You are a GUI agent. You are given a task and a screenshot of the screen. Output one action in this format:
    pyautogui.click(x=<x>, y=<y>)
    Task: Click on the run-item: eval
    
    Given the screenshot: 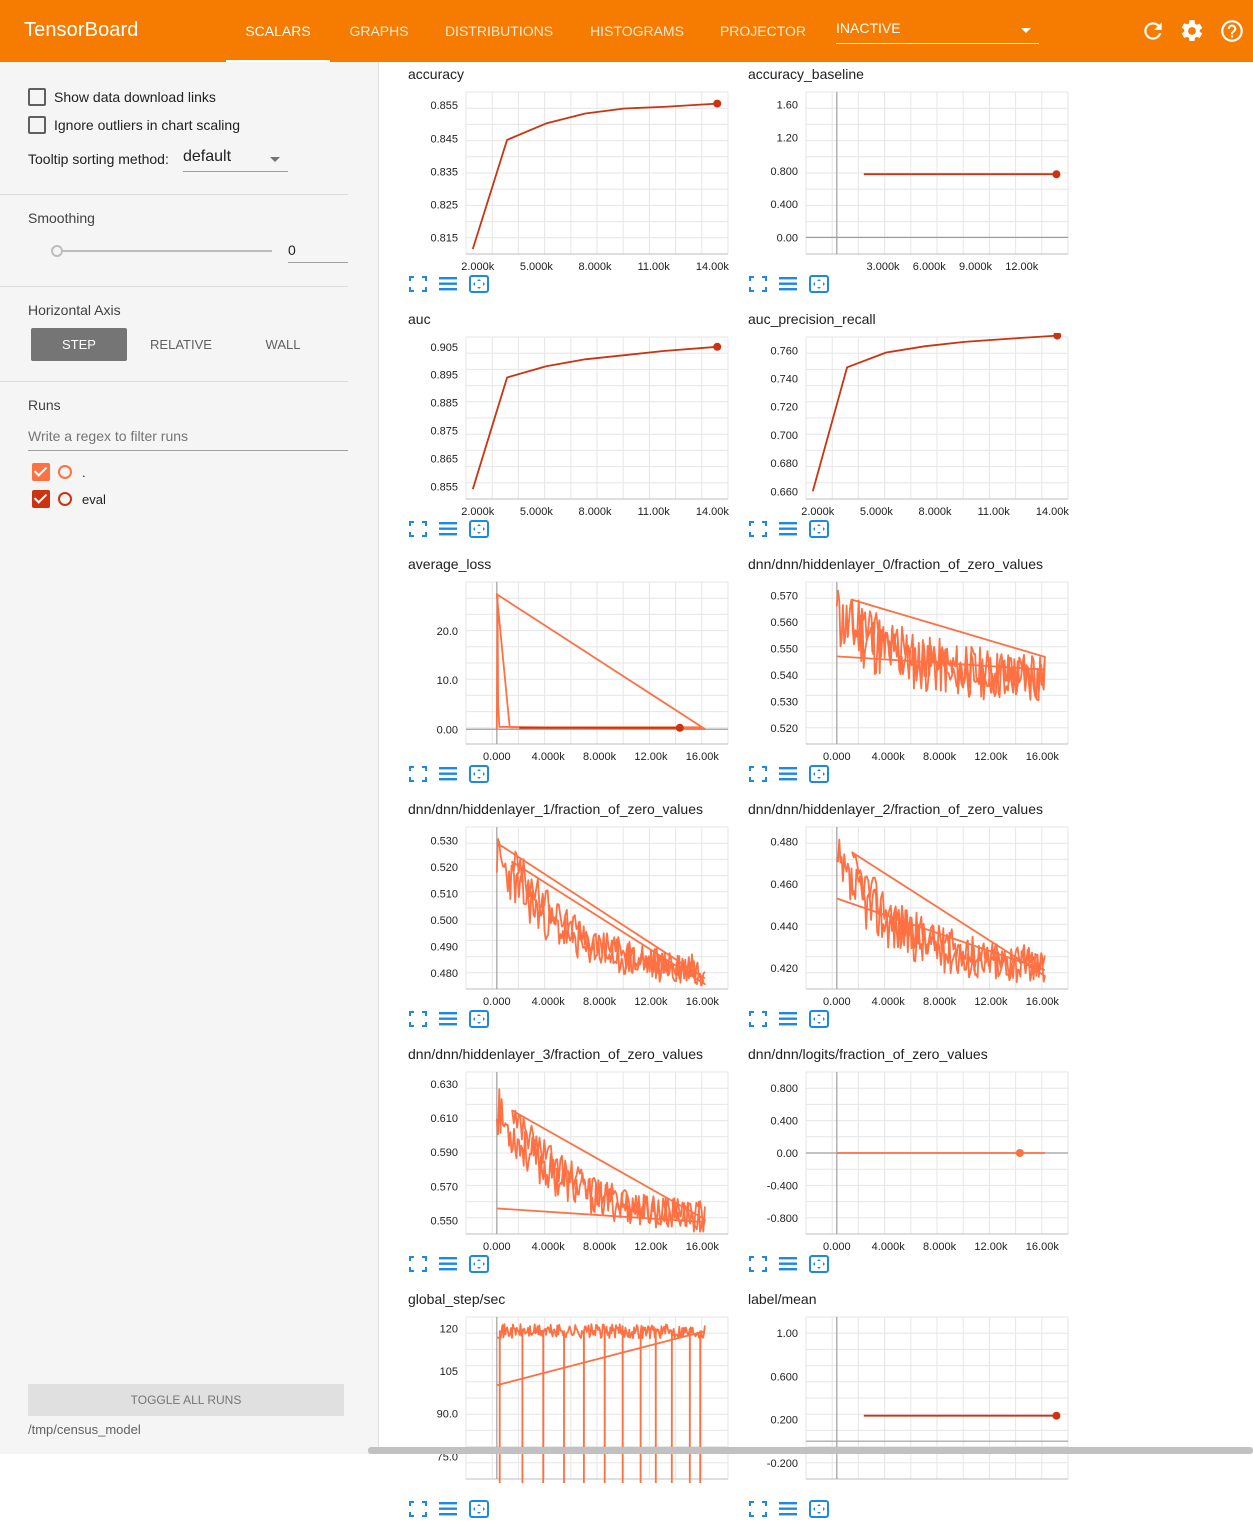 What is the action you would take?
    pyautogui.click(x=69, y=499)
    